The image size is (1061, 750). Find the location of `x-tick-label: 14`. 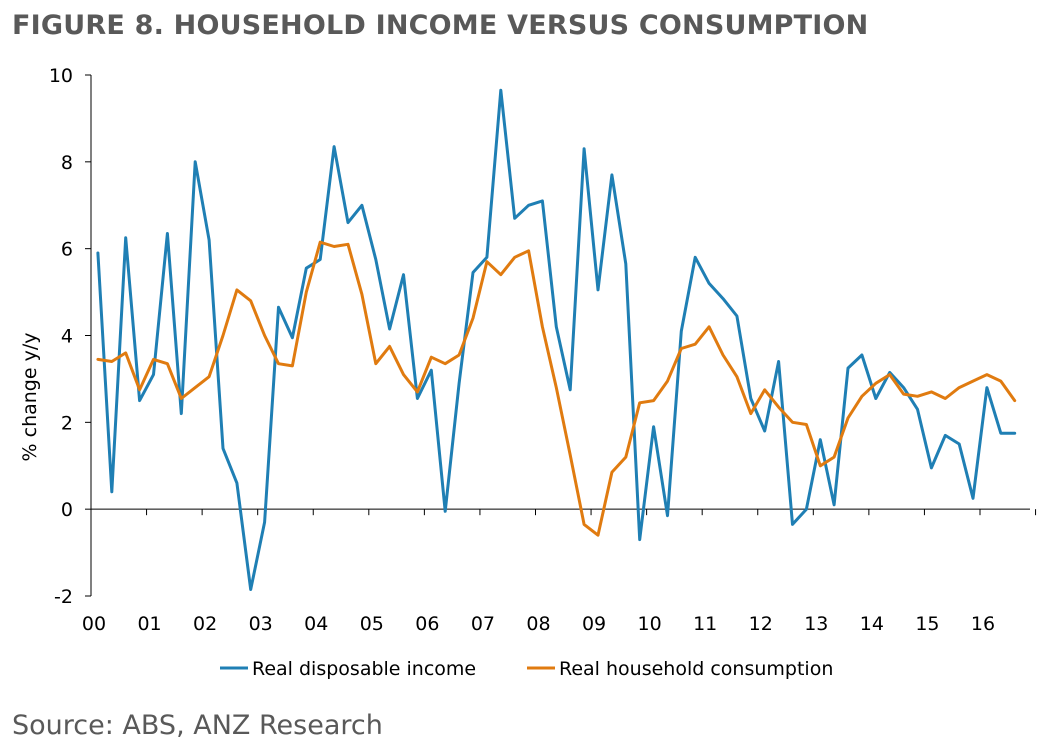

x-tick-label: 14 is located at coordinates (872, 624).